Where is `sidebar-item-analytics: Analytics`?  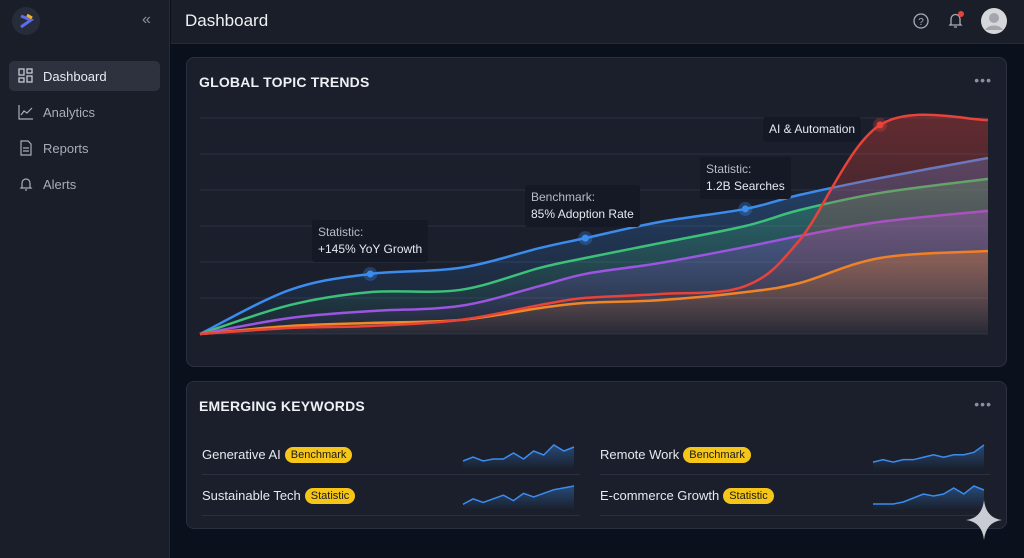 sidebar-item-analytics: Analytics is located at coordinates (84, 112).